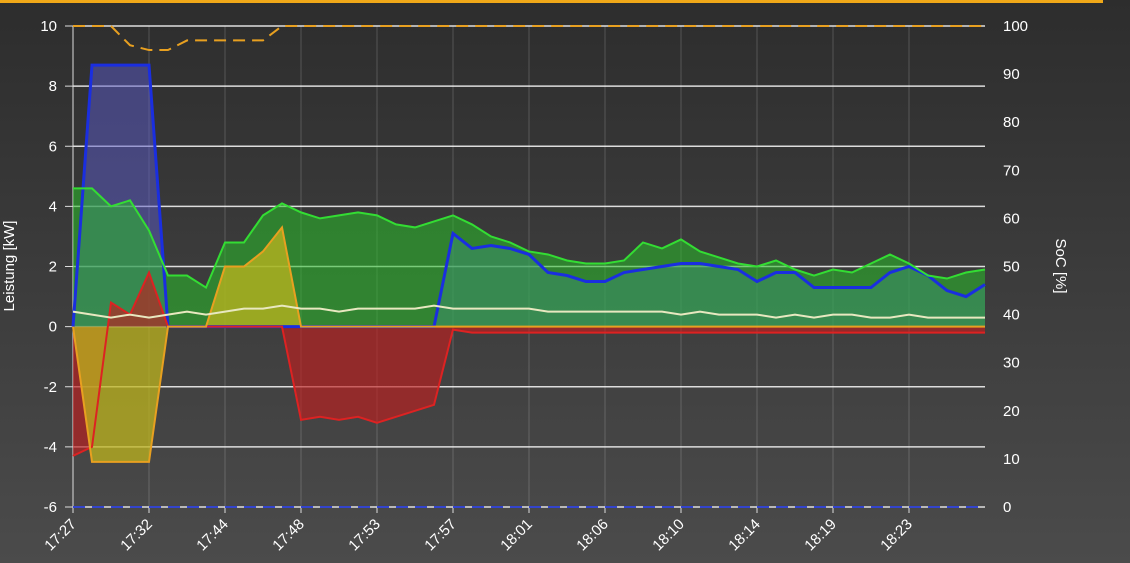 Image resolution: width=1130 pixels, height=563 pixels. What do you see at coordinates (1011, 170) in the screenshot?
I see `y2-tick-label: 70` at bounding box center [1011, 170].